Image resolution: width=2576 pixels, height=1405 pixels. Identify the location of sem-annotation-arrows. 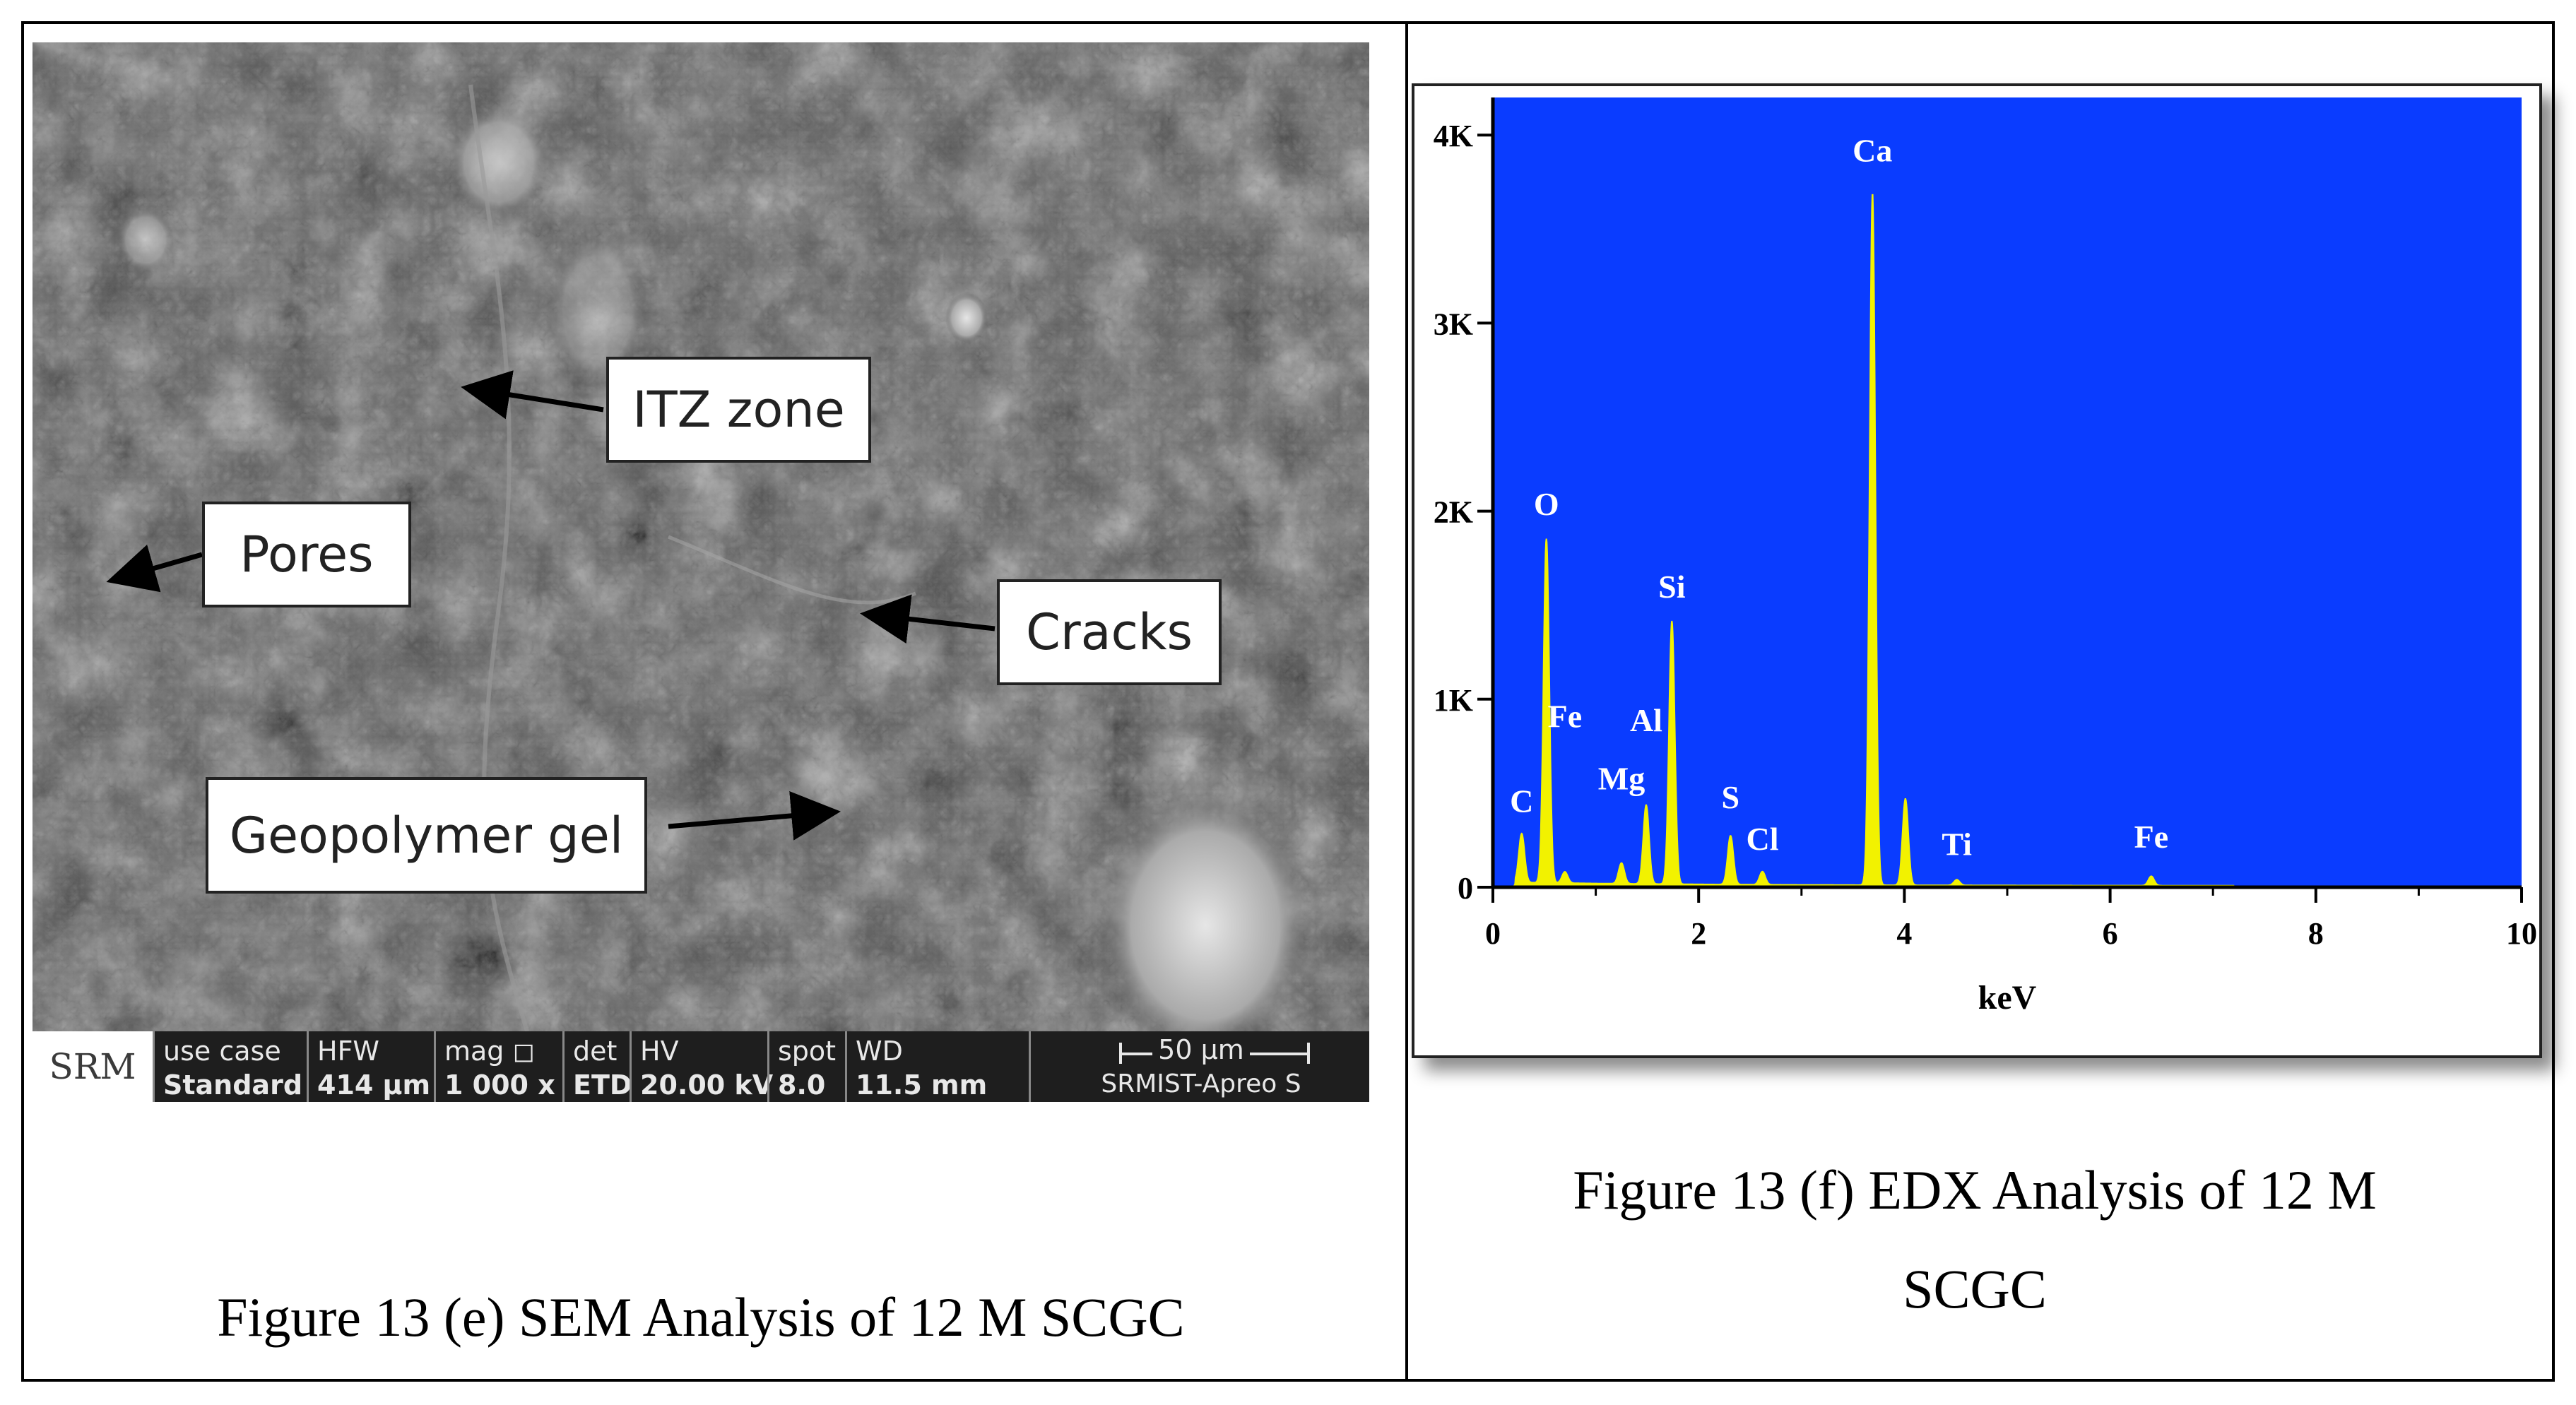
(550, 605).